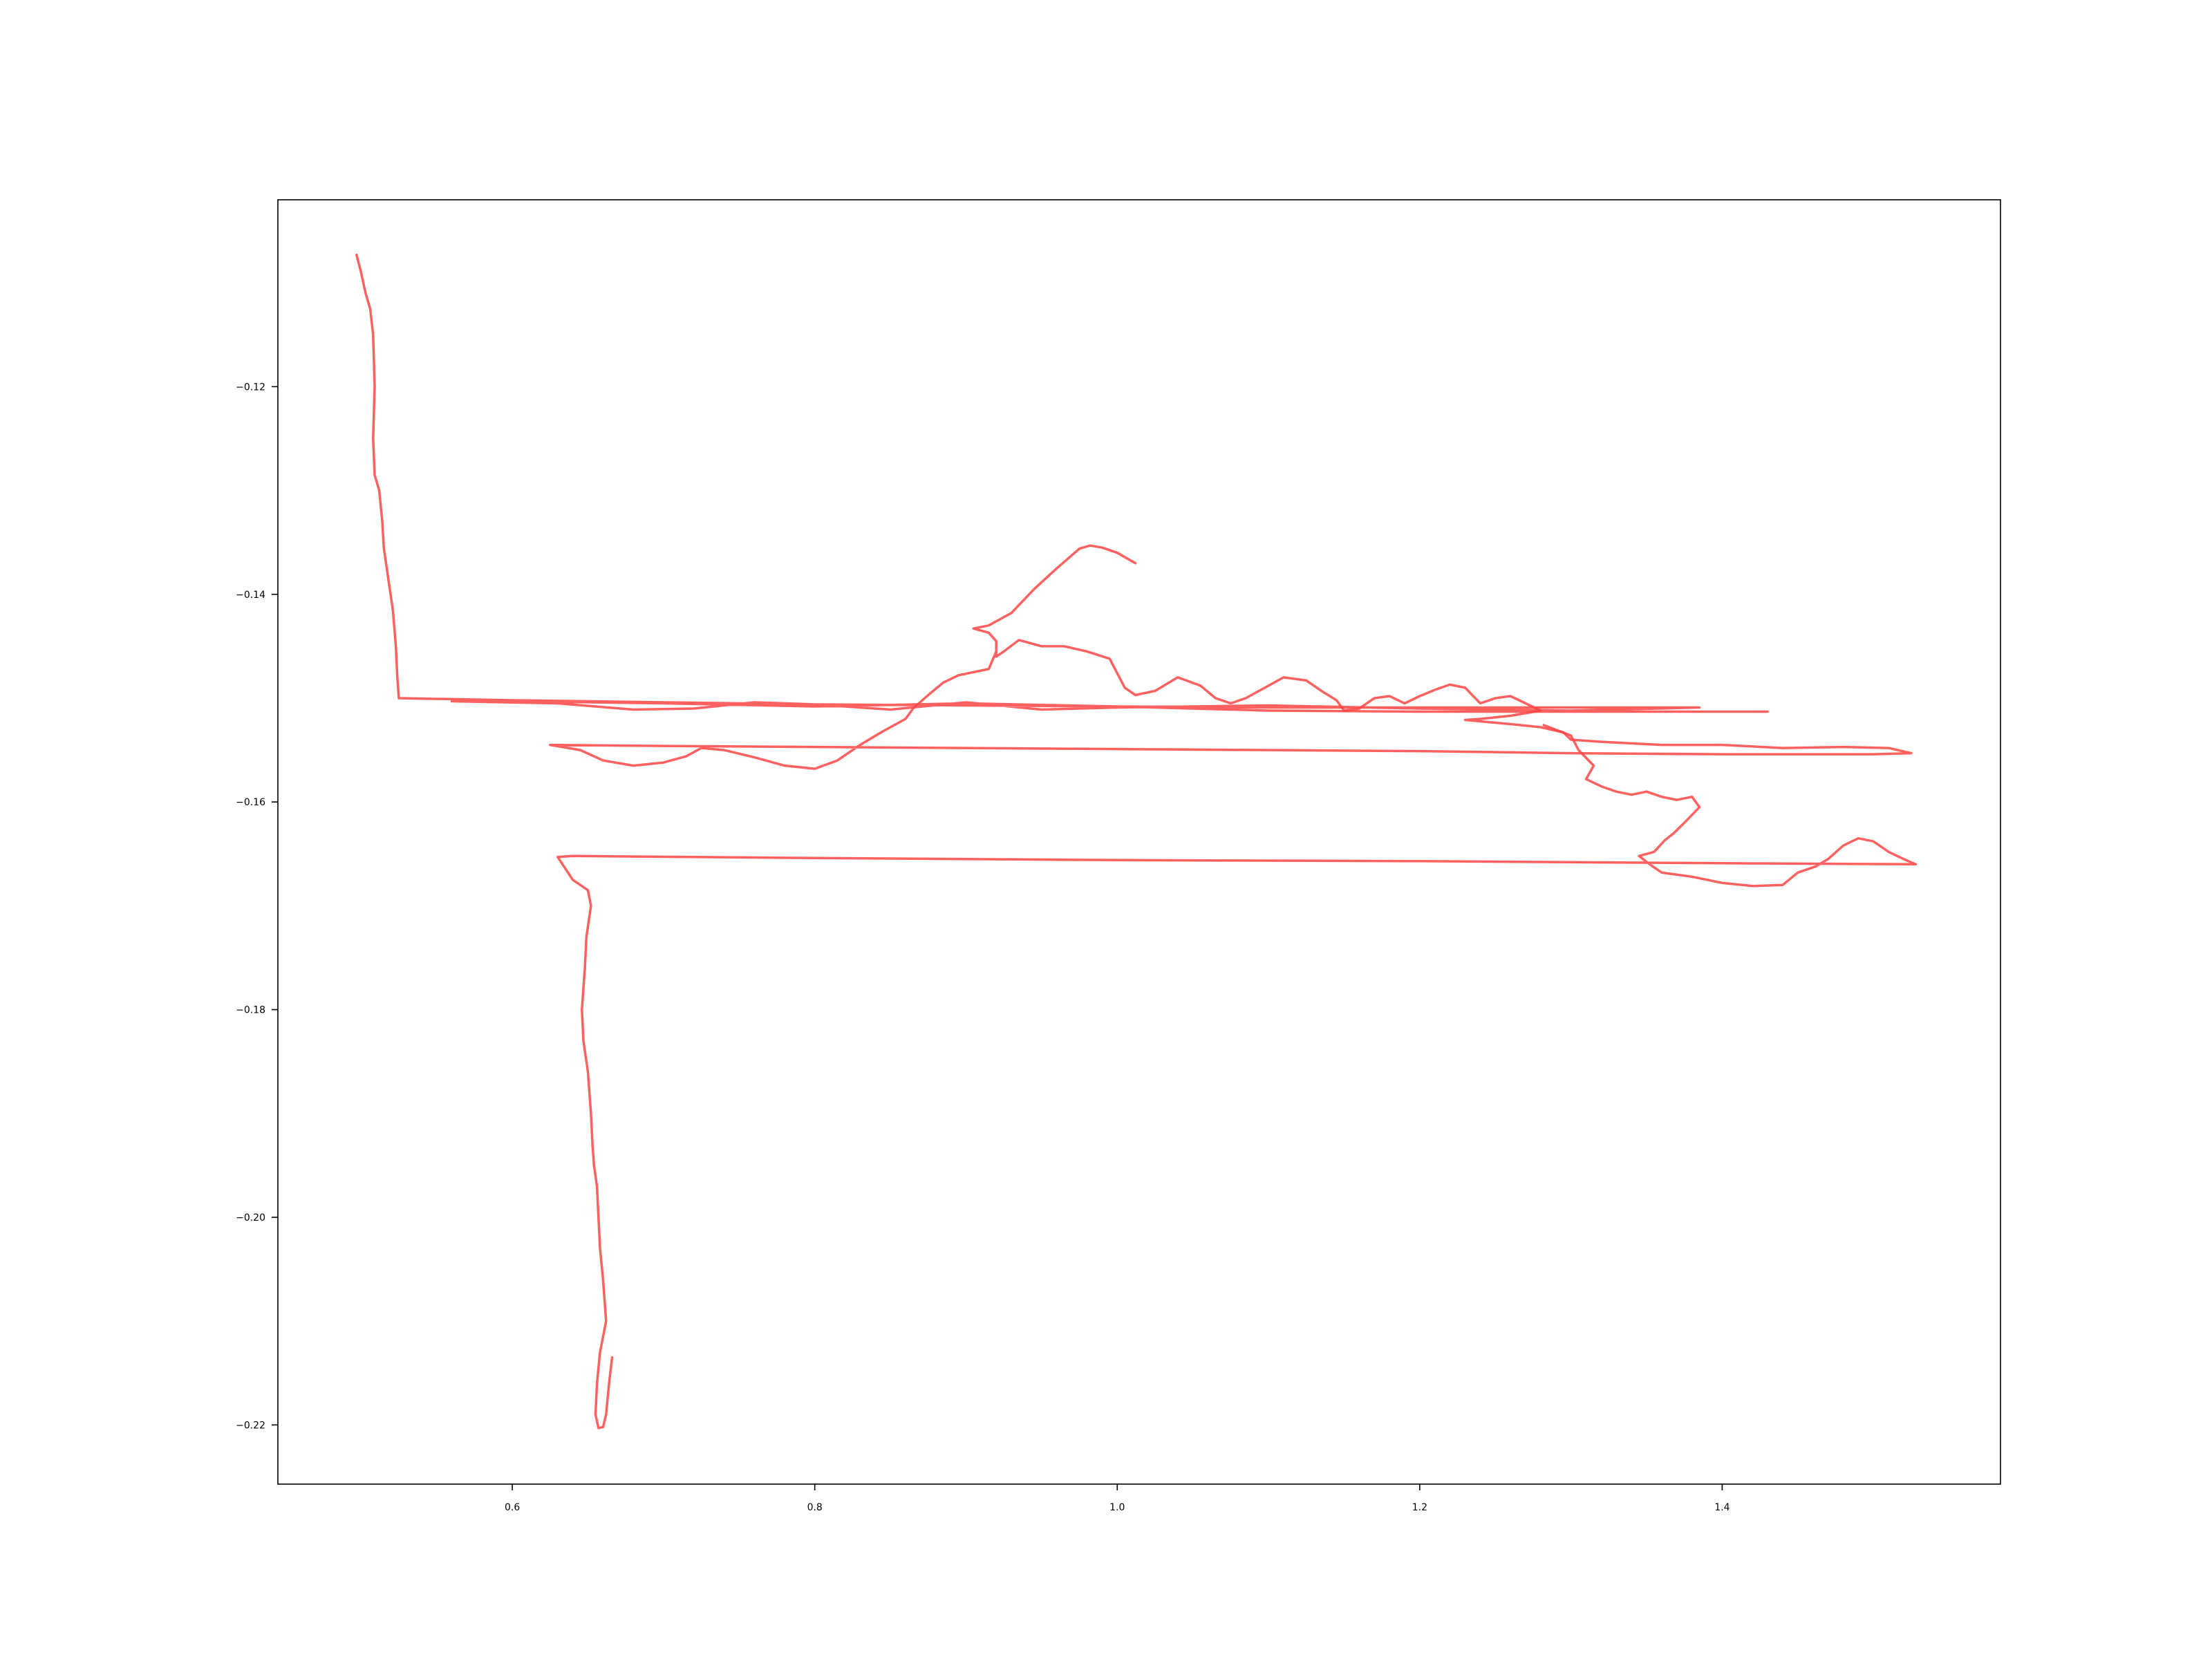 The height and width of the screenshot is (1659, 2212). I want to click on y-tick-label: −0.22, so click(250, 1426).